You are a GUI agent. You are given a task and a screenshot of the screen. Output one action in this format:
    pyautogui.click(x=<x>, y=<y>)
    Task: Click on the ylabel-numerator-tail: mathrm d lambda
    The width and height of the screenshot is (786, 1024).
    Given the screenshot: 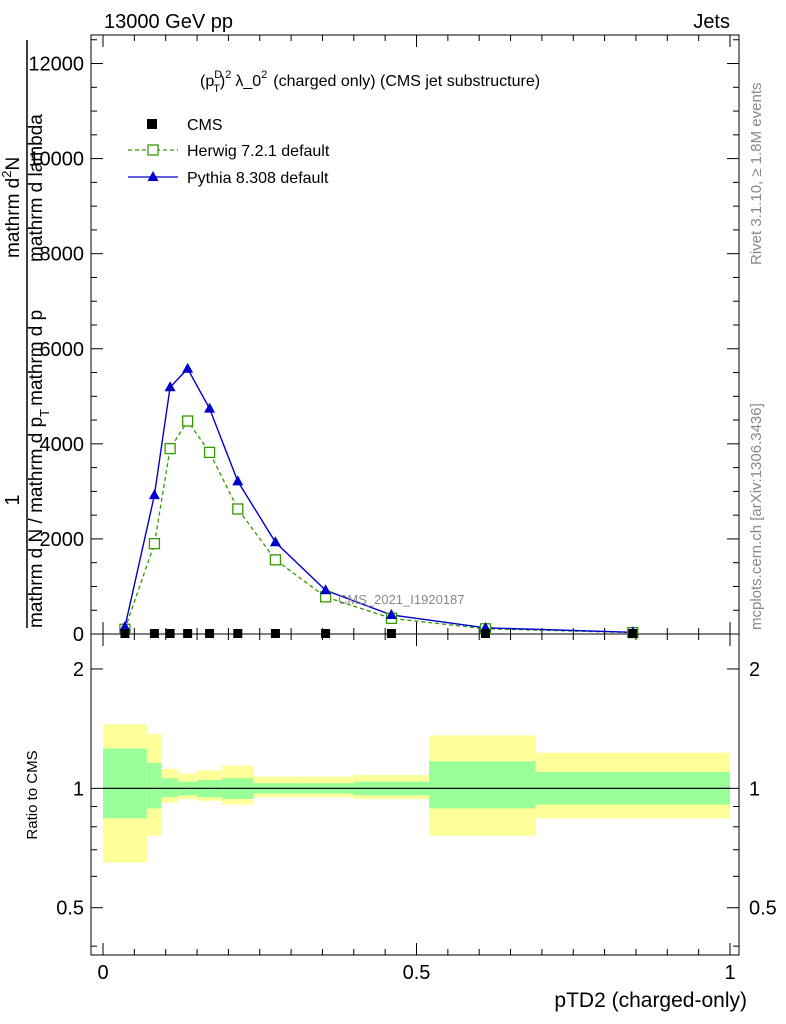 What is the action you would take?
    pyautogui.click(x=36, y=188)
    